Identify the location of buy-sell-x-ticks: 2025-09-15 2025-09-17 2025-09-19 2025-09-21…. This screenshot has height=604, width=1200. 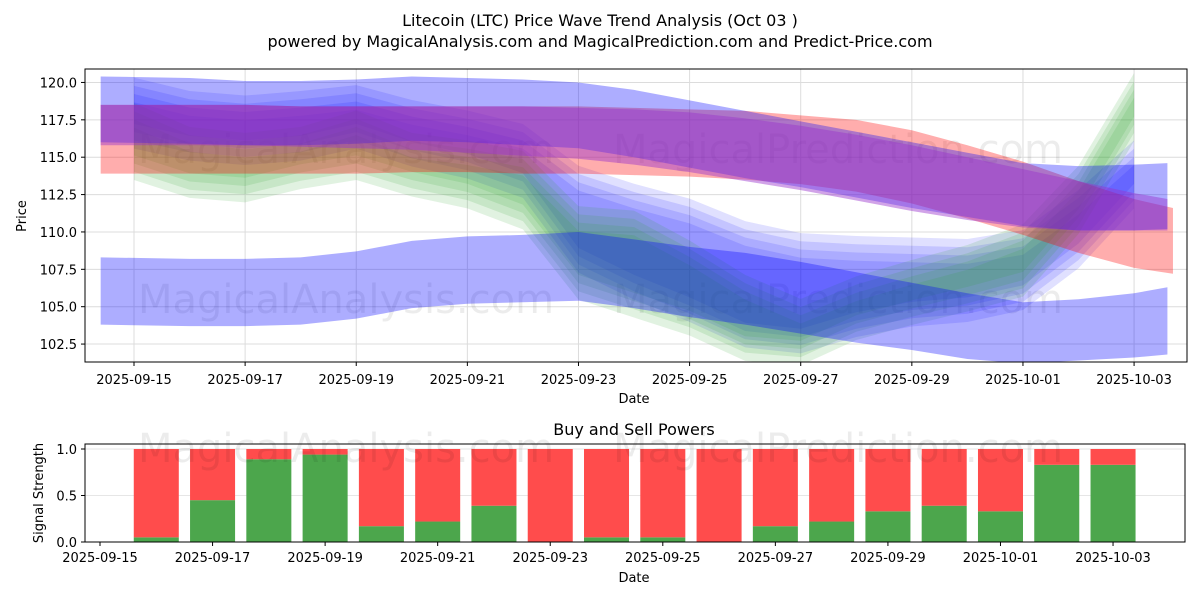
(606, 554).